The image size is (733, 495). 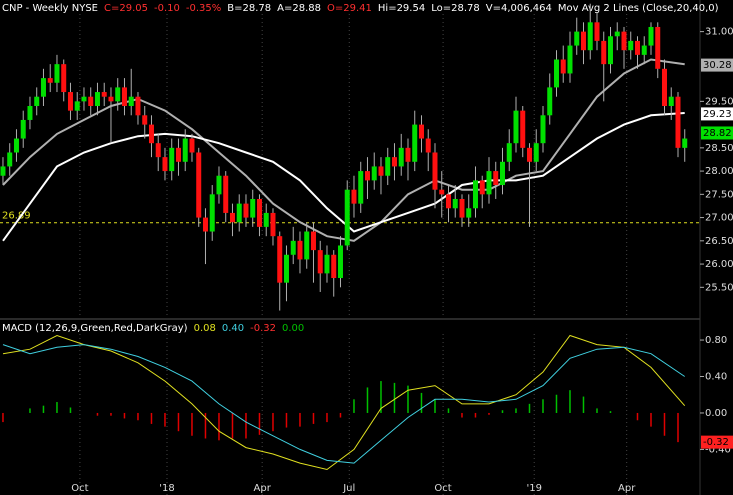 What do you see at coordinates (203, 8) in the screenshot?
I see `header-text: -0.35%` at bounding box center [203, 8].